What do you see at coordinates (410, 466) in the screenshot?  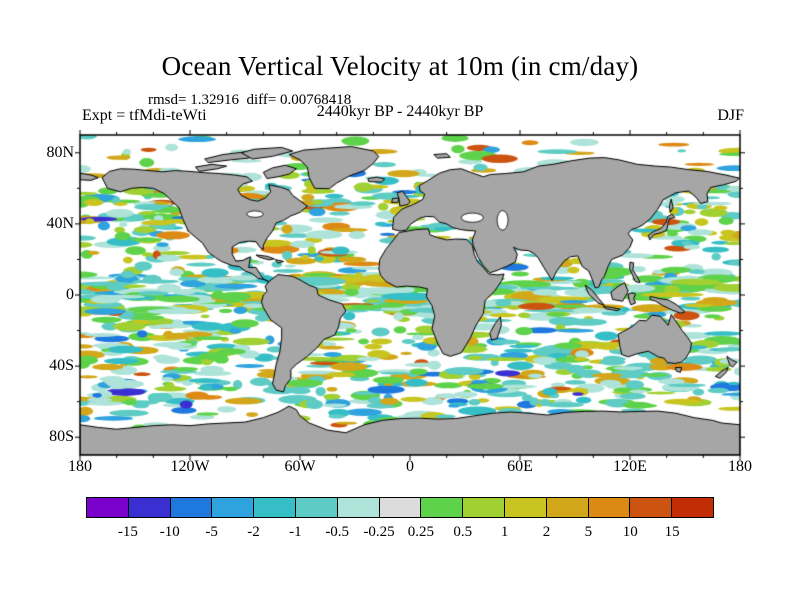 I see `lon-tick-label: 0` at bounding box center [410, 466].